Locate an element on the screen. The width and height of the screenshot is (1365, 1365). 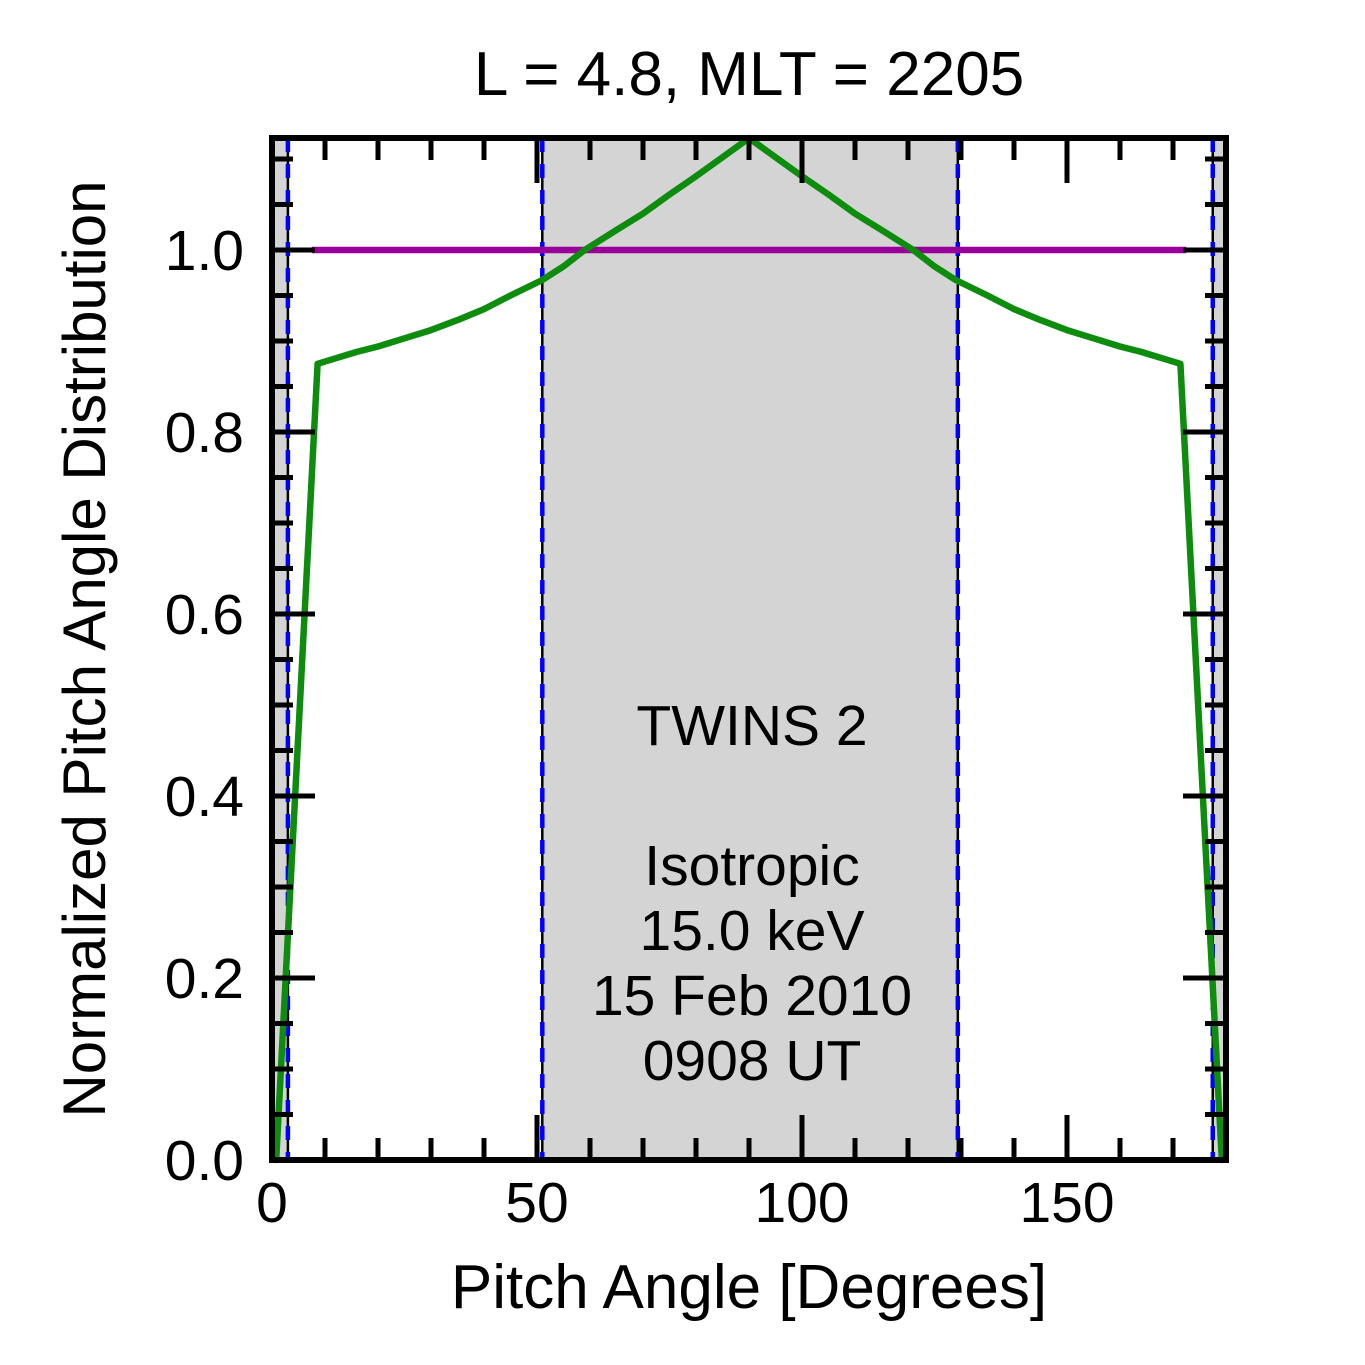
y-axis-label: Normalized Pitch Angle Distribution is located at coordinates (84, 648).